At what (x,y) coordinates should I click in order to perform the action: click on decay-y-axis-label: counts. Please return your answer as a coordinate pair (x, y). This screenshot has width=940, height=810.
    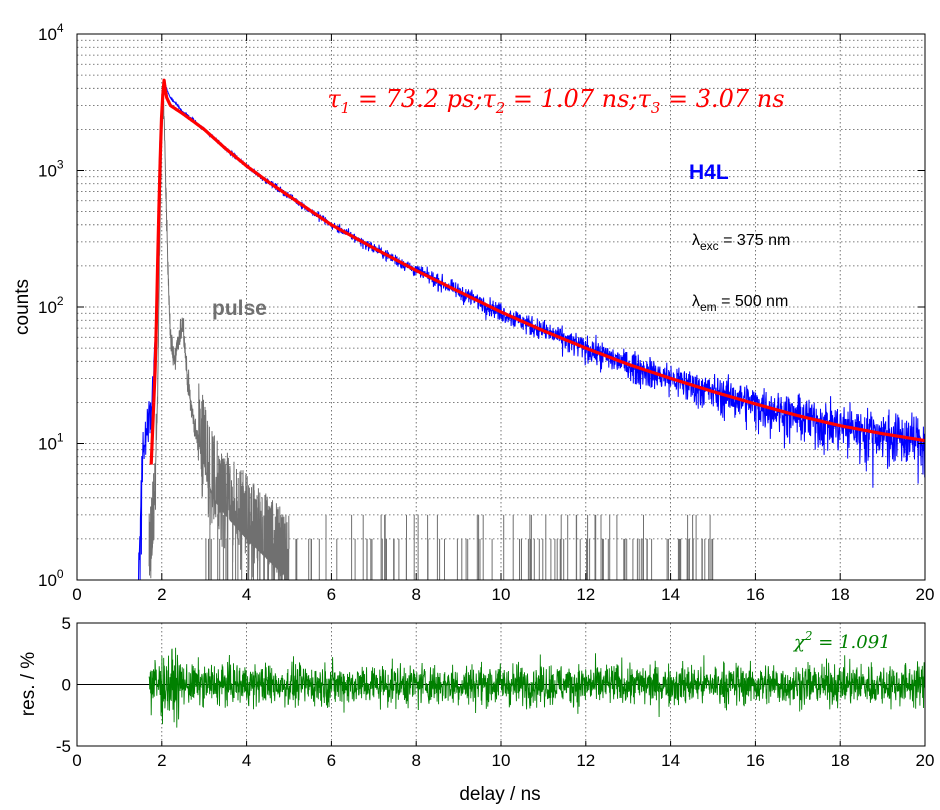
    Looking at the image, I should click on (22, 307).